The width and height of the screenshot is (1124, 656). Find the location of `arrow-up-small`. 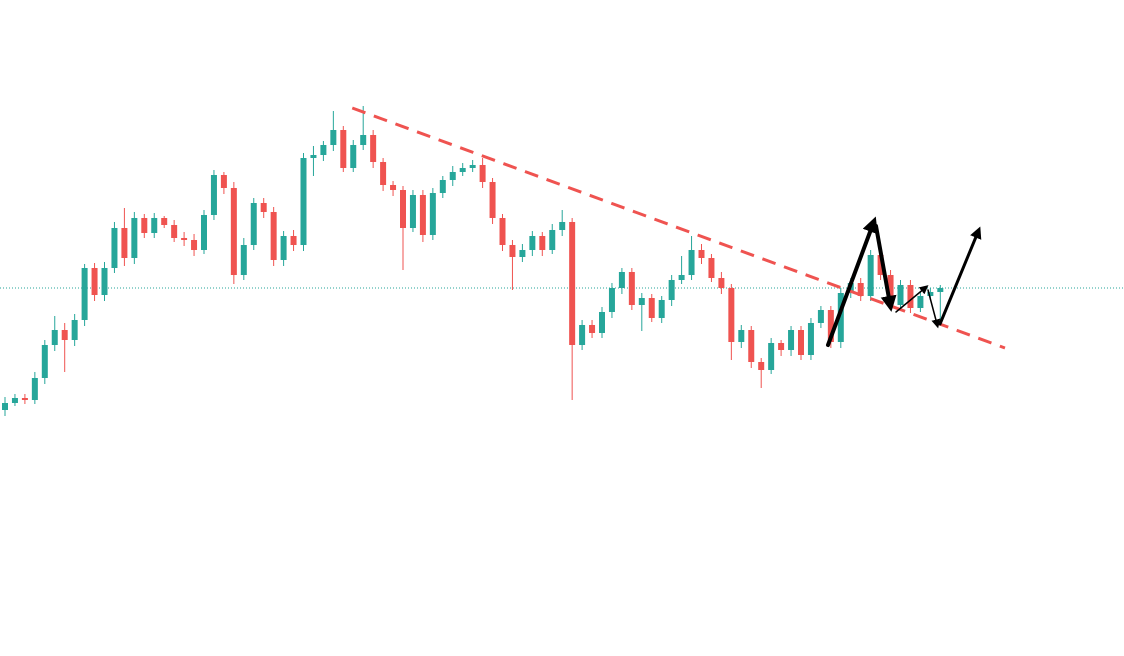

arrow-up-small is located at coordinates (912, 299).